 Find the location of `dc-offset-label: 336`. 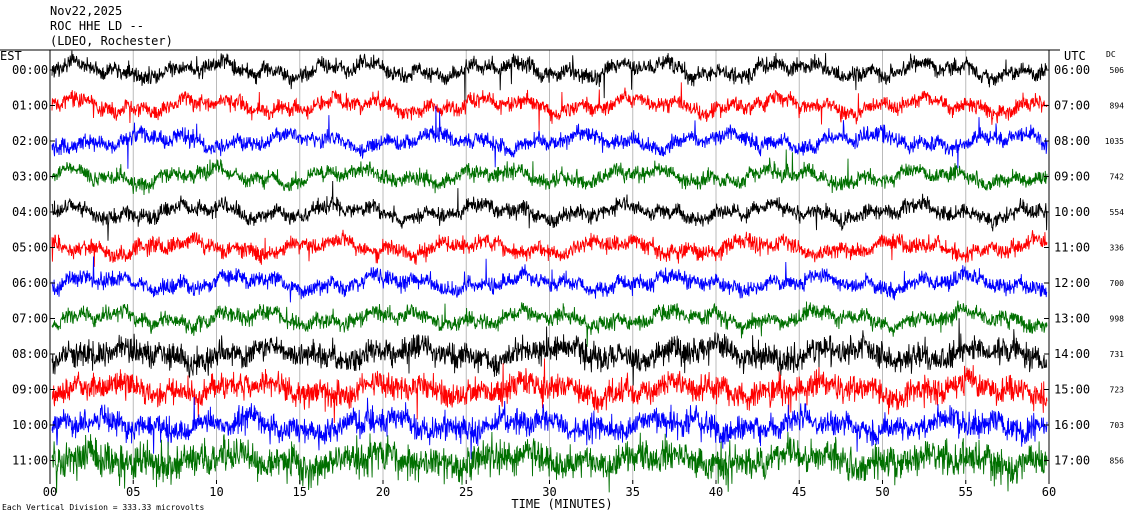

dc-offset-label: 336 is located at coordinates (1117, 248).